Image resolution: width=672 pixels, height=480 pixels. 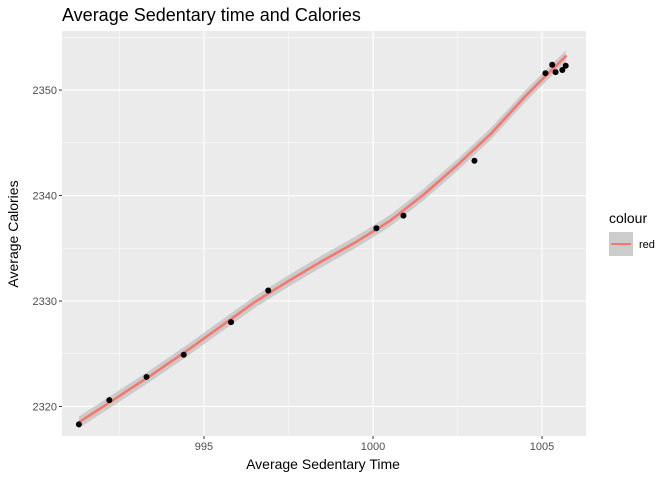 What do you see at coordinates (211, 15) in the screenshot?
I see `chart-title: Average Sedentary time and Calories` at bounding box center [211, 15].